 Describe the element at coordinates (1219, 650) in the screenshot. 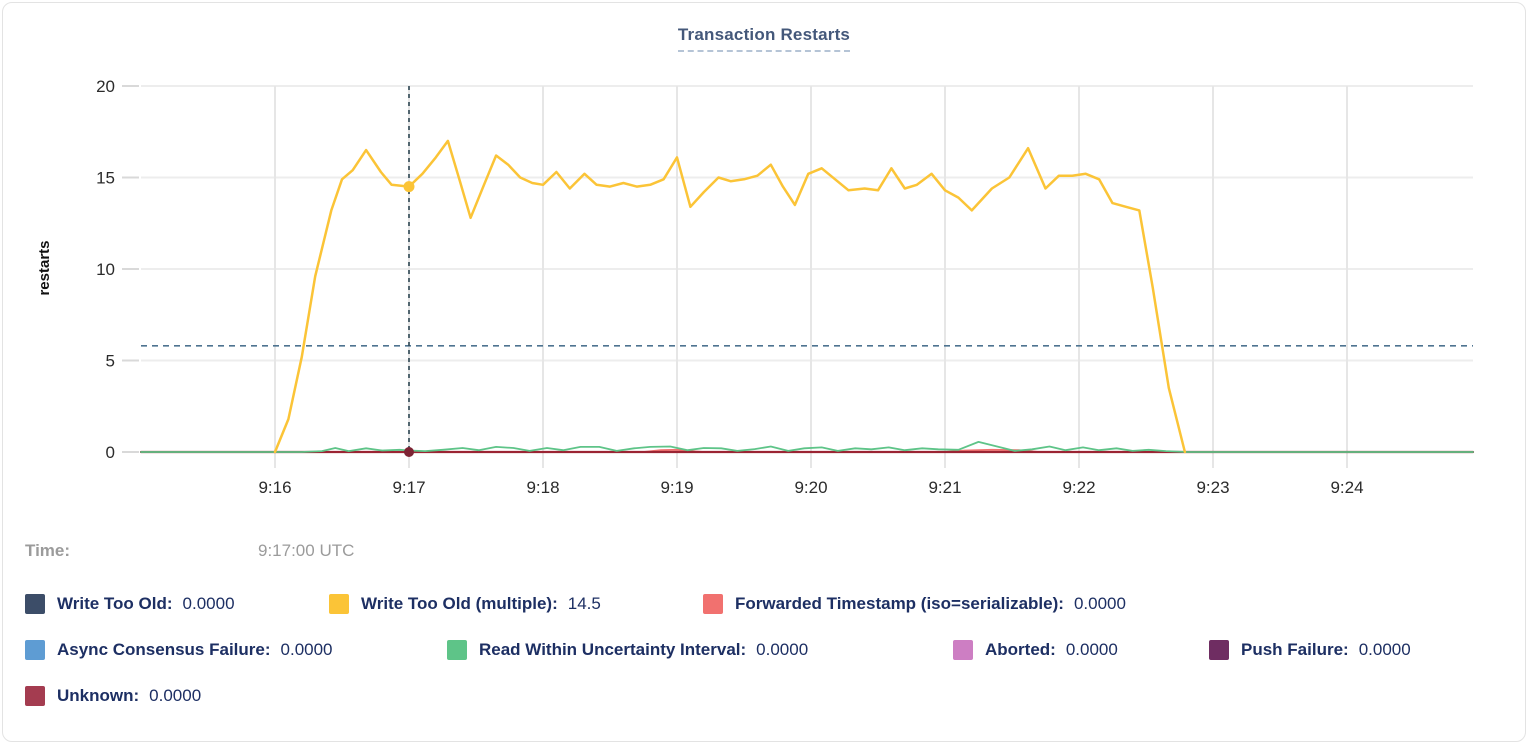

I see `legend-swatch-push-failure` at that location.